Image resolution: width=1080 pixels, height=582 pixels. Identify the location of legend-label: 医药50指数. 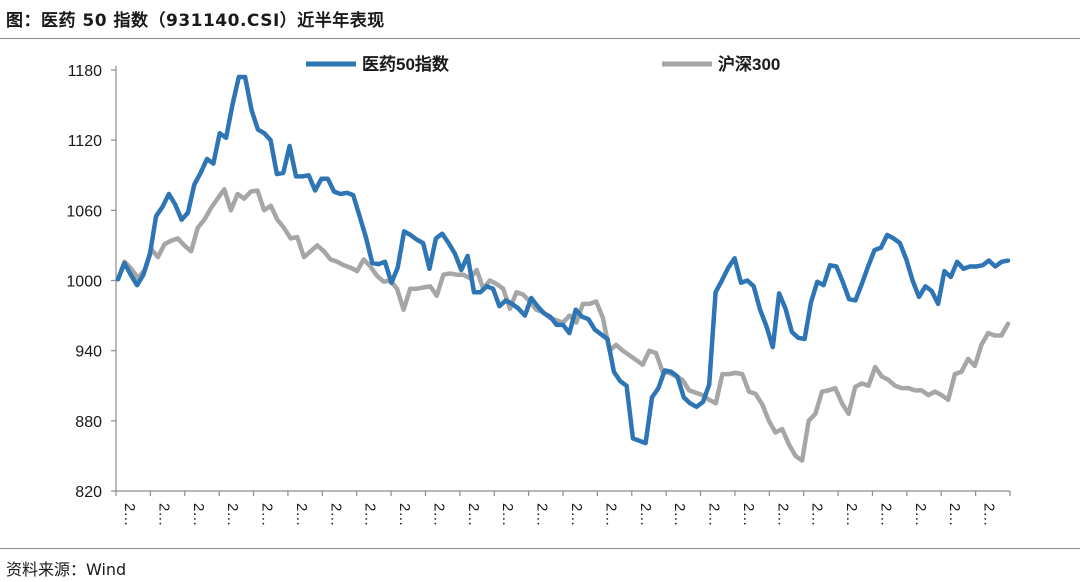
(406, 64).